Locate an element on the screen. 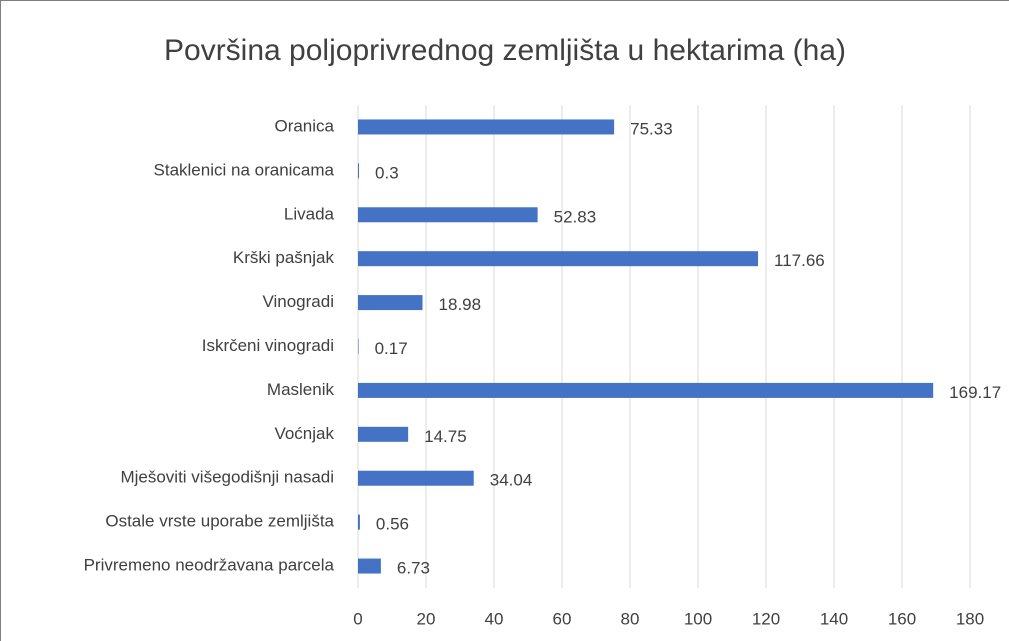  data-label: 0.17 is located at coordinates (391, 348).